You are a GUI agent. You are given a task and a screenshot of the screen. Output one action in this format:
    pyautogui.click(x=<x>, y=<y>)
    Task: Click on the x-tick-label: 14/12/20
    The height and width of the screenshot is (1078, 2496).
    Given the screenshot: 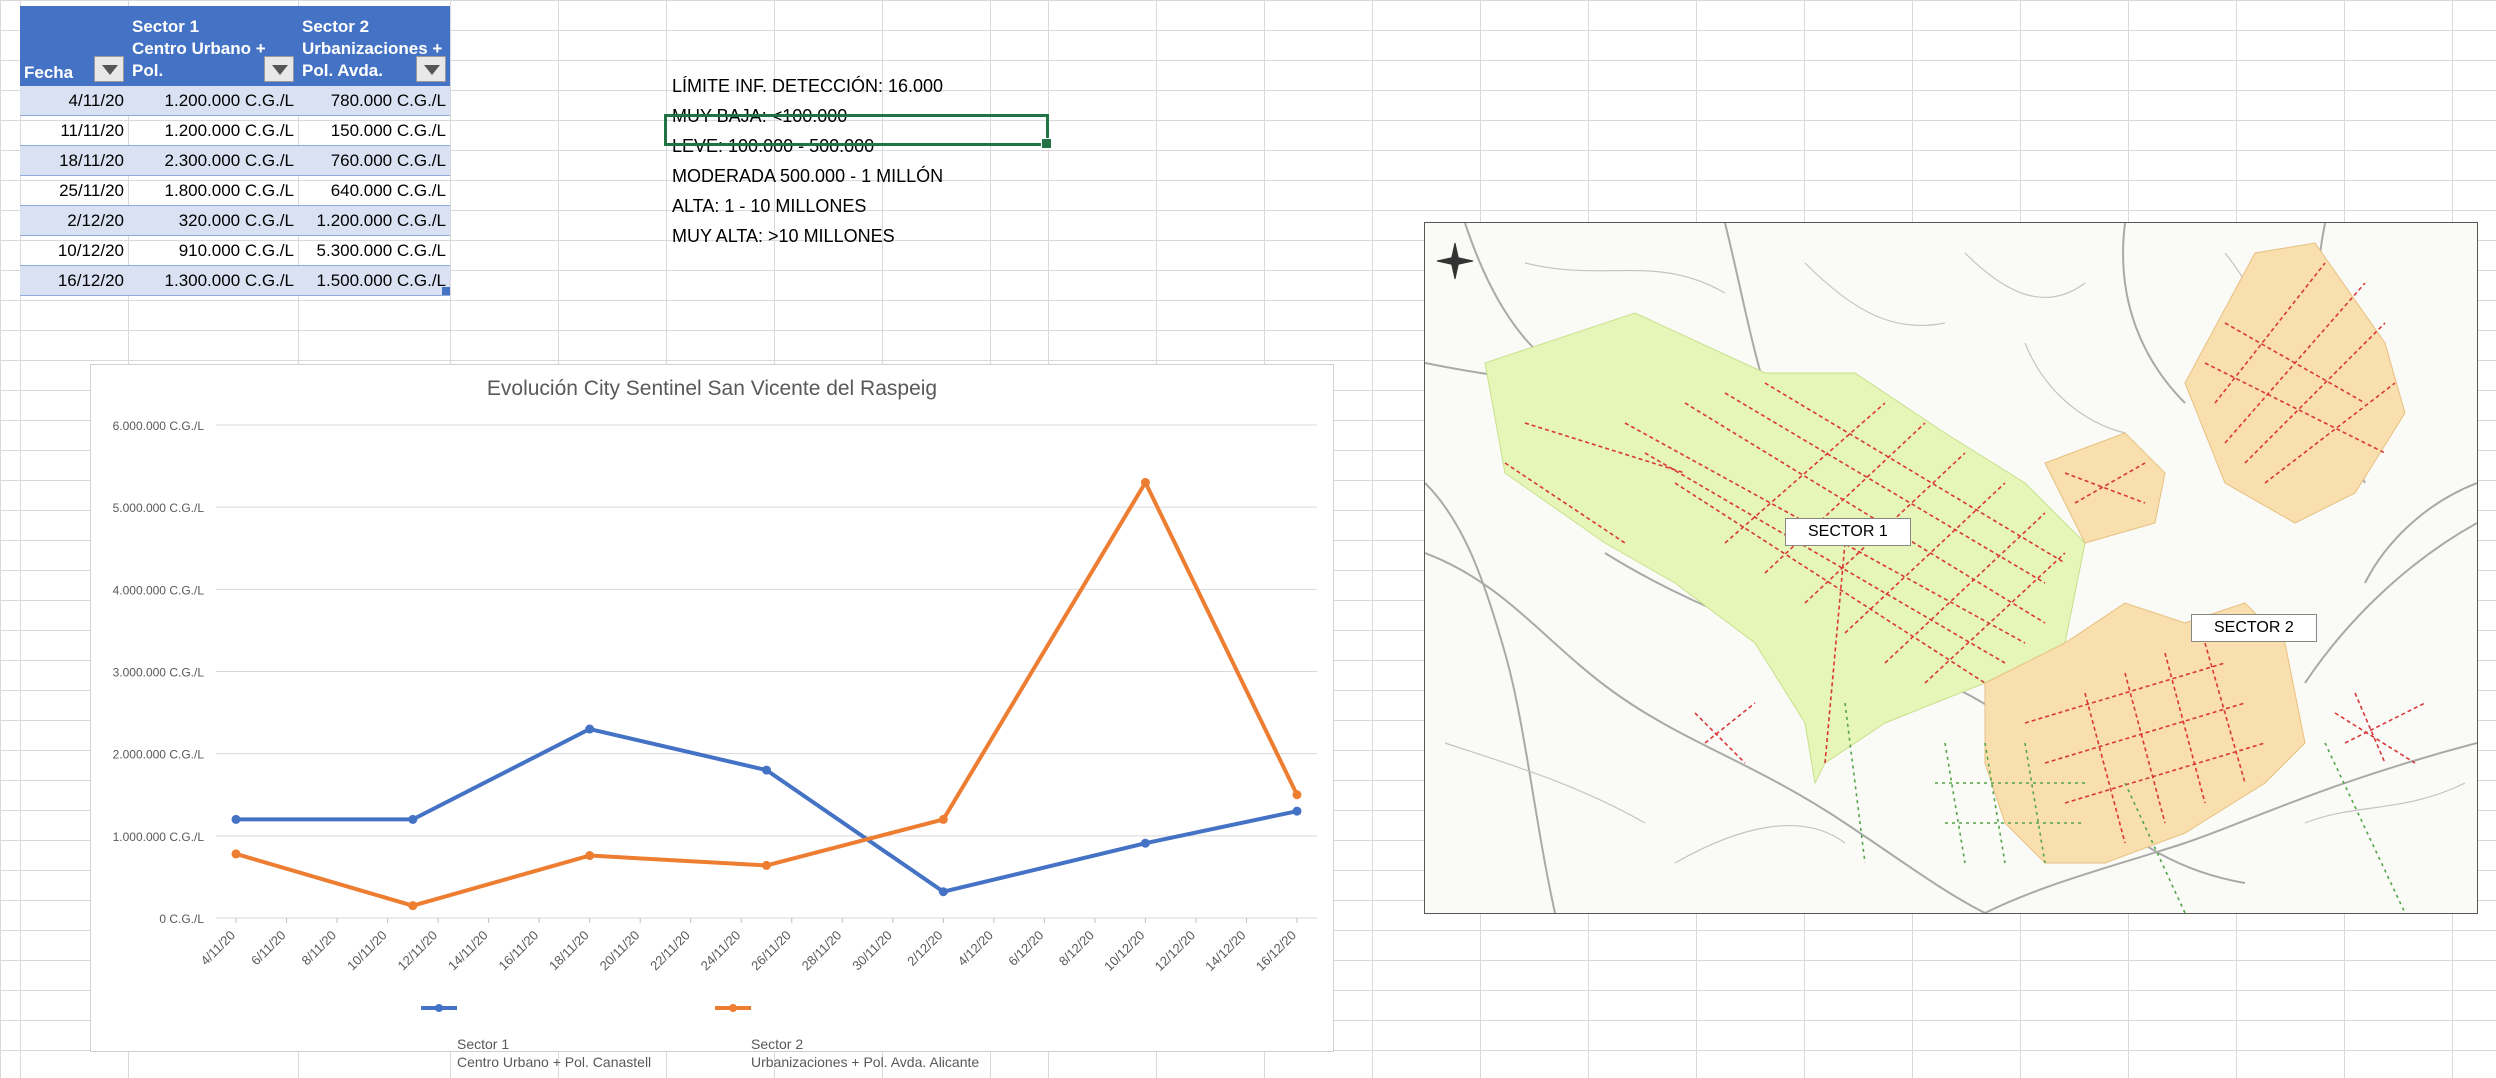 What is the action you would take?
    pyautogui.click(x=1225, y=951)
    